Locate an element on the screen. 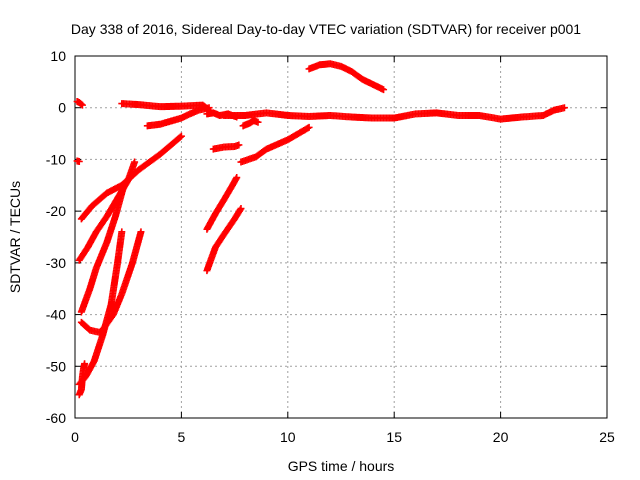  series-arc-low-a is located at coordinates (131, 177).